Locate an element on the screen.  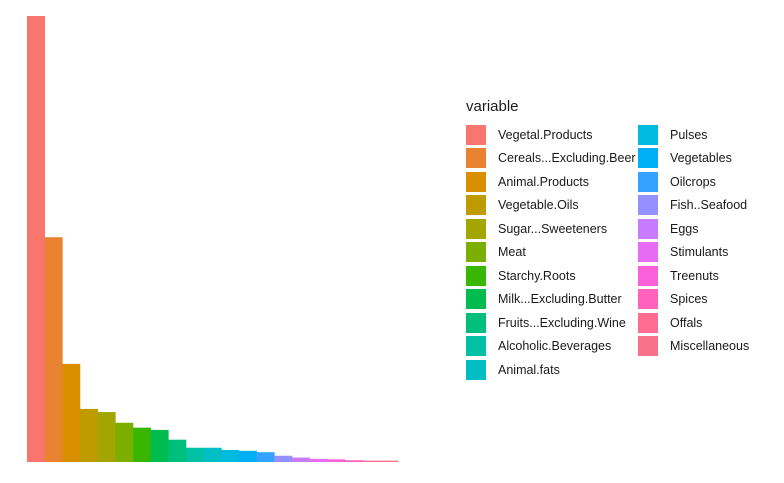
legend-item: Sugar...Sweeteners is located at coordinates (552, 229).